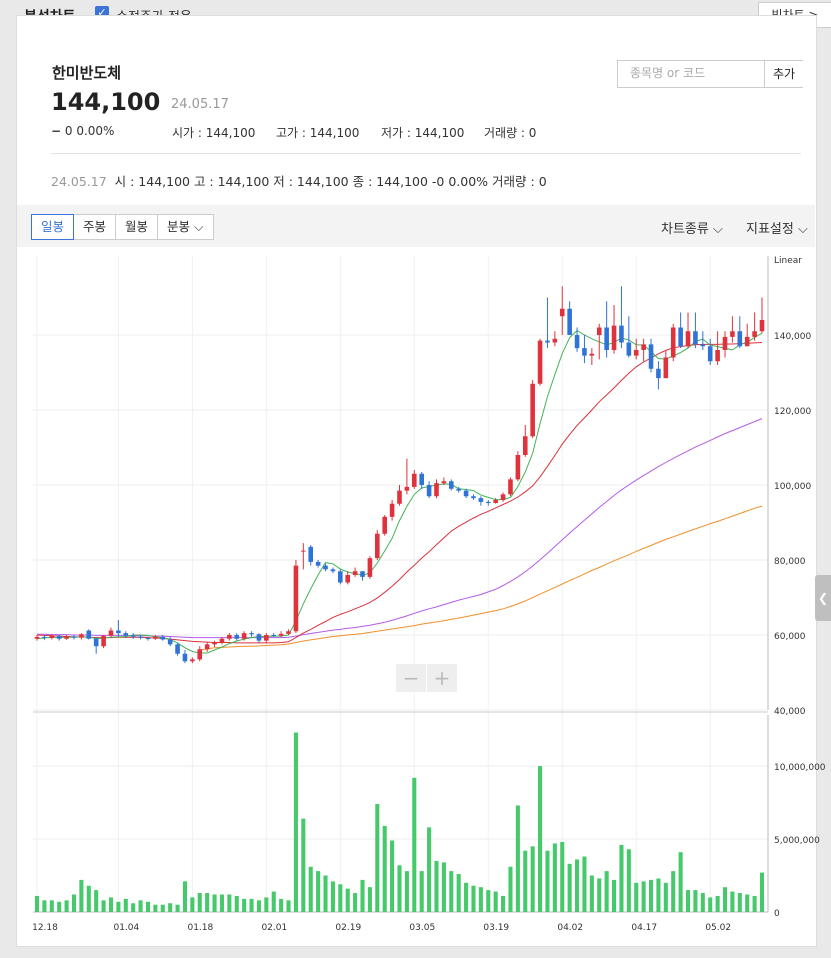 The image size is (831, 958). Describe the element at coordinates (89, 131) in the screenshot. I see `price-change-value: 0 0.00%` at that location.